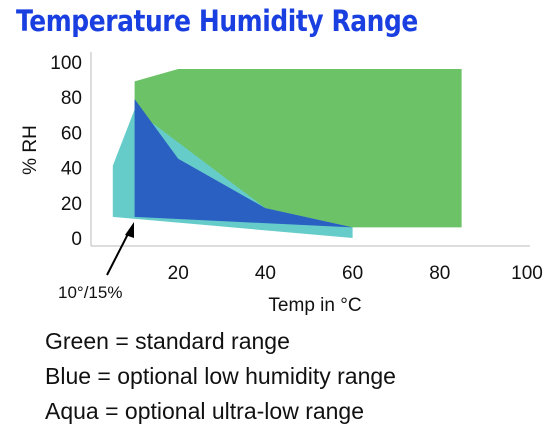  I want to click on legend-blue: Blue = optional low humidity range, so click(220, 376).